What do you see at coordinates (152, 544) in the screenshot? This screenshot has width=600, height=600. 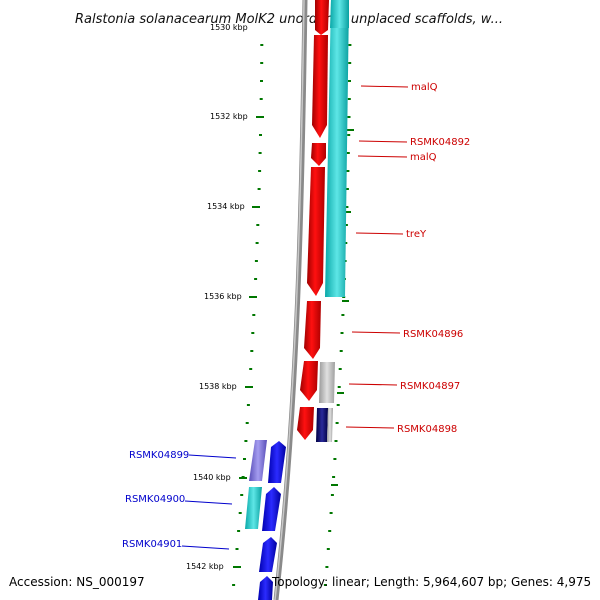 I see `gene-label-RSMK04901: RSMK04901` at bounding box center [152, 544].